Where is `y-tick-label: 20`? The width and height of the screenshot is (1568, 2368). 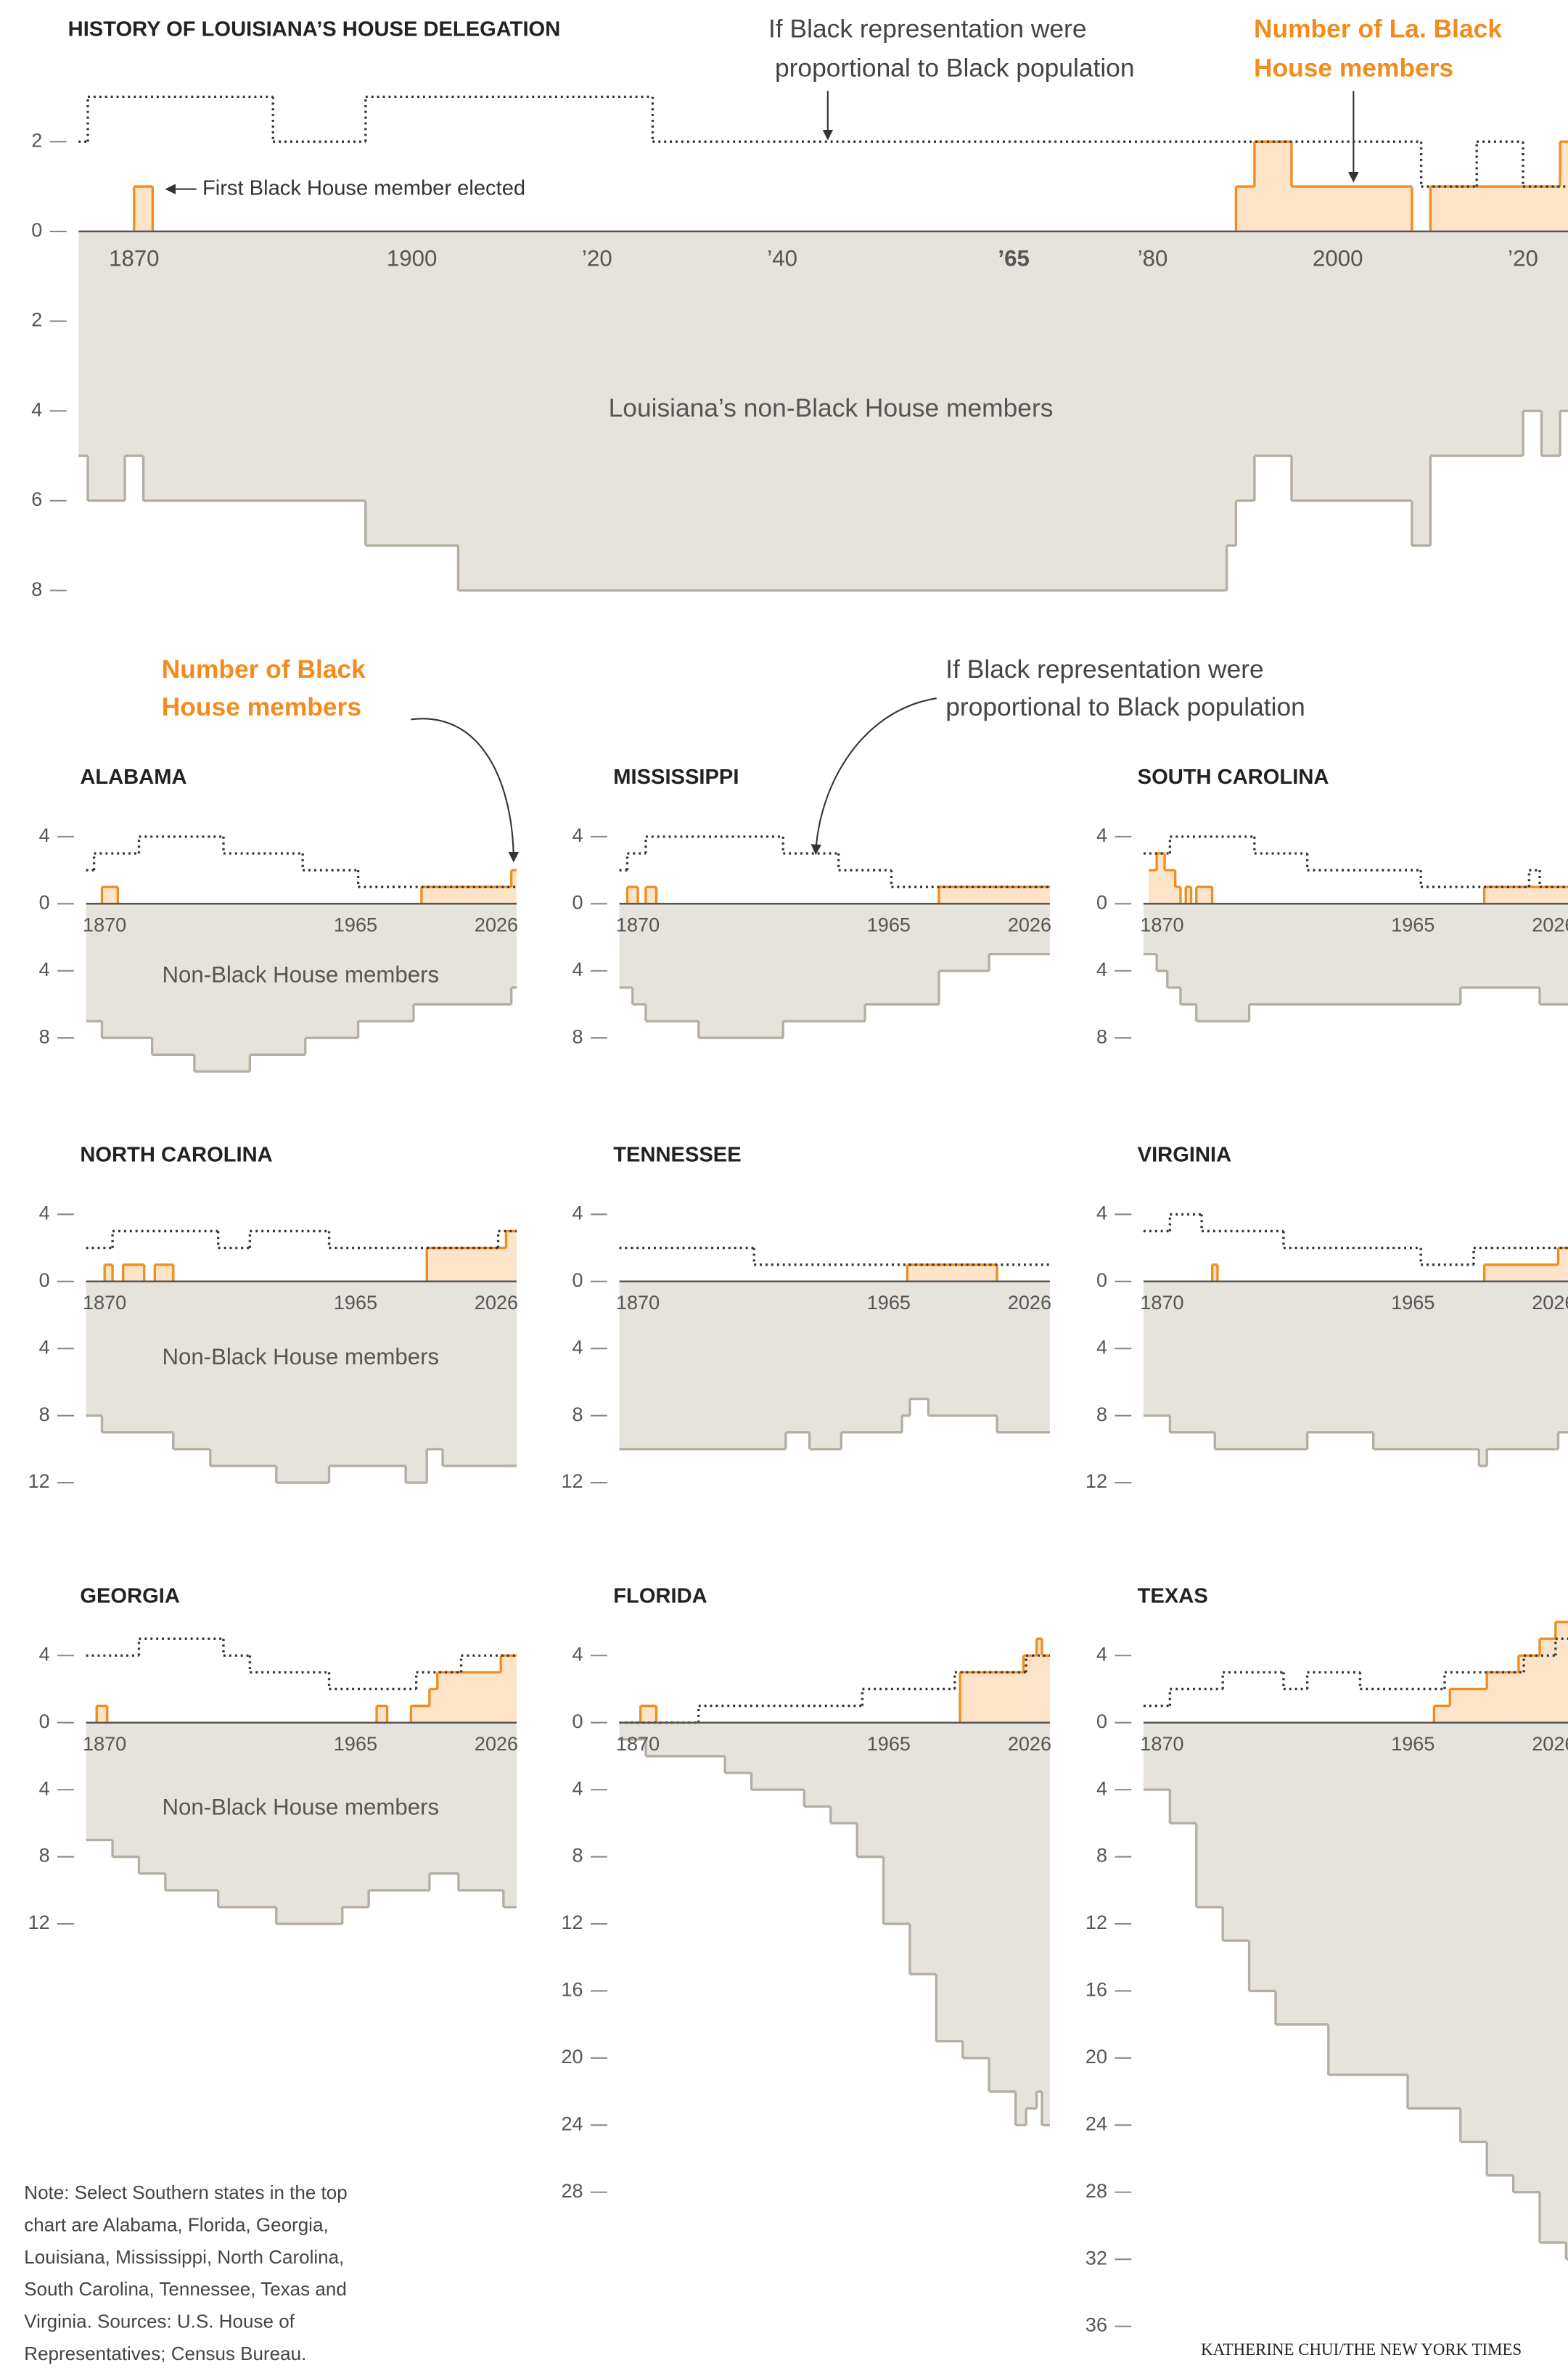 y-tick-label: 20 is located at coordinates (1096, 2057).